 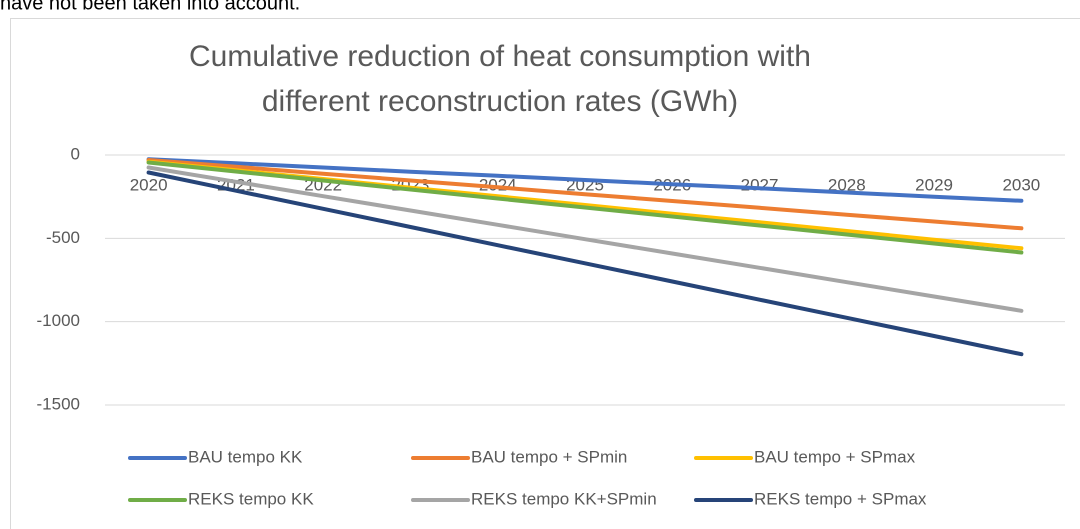 I want to click on legend-label: BAU tempo KK, so click(x=245, y=456).